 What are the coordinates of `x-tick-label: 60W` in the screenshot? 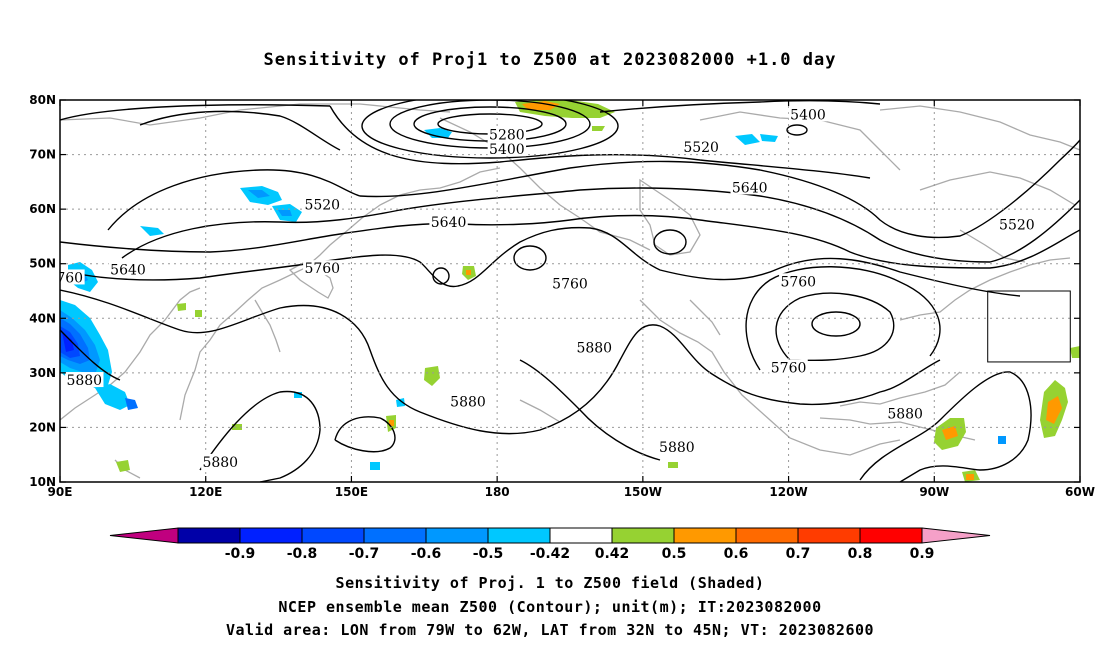 It's located at (1080, 492).